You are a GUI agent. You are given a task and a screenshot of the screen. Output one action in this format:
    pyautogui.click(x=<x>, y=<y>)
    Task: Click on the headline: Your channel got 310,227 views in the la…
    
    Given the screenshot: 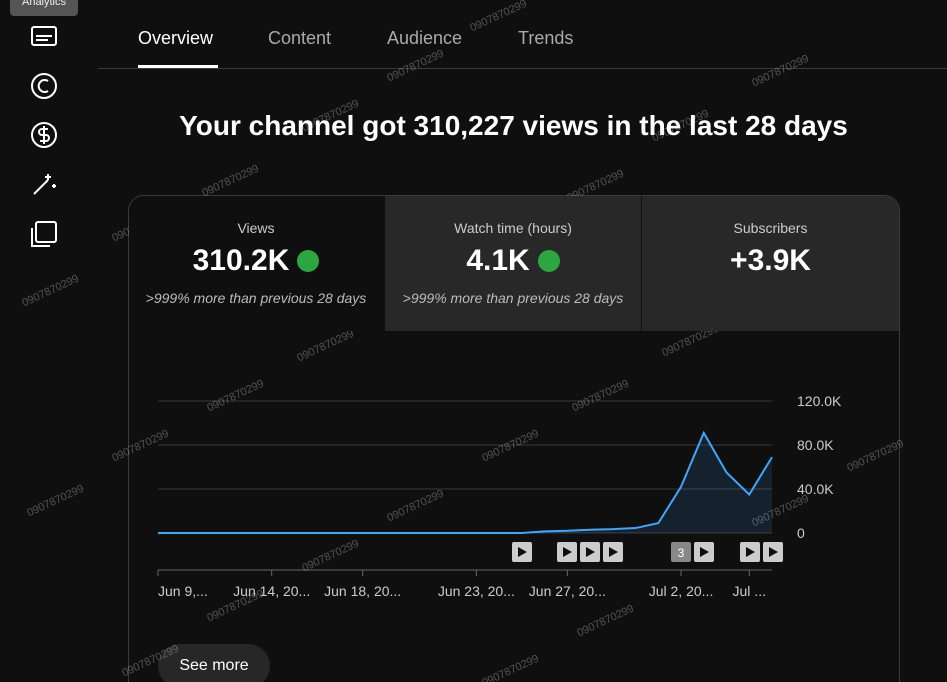 What is the action you would take?
    pyautogui.click(x=513, y=125)
    